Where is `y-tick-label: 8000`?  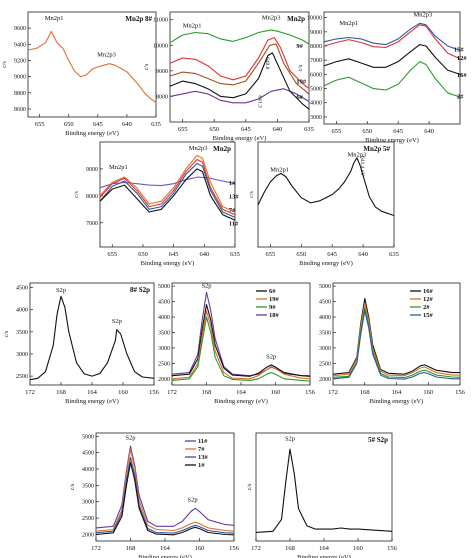
y-tick-label: 8000 is located at coordinates (92, 197).